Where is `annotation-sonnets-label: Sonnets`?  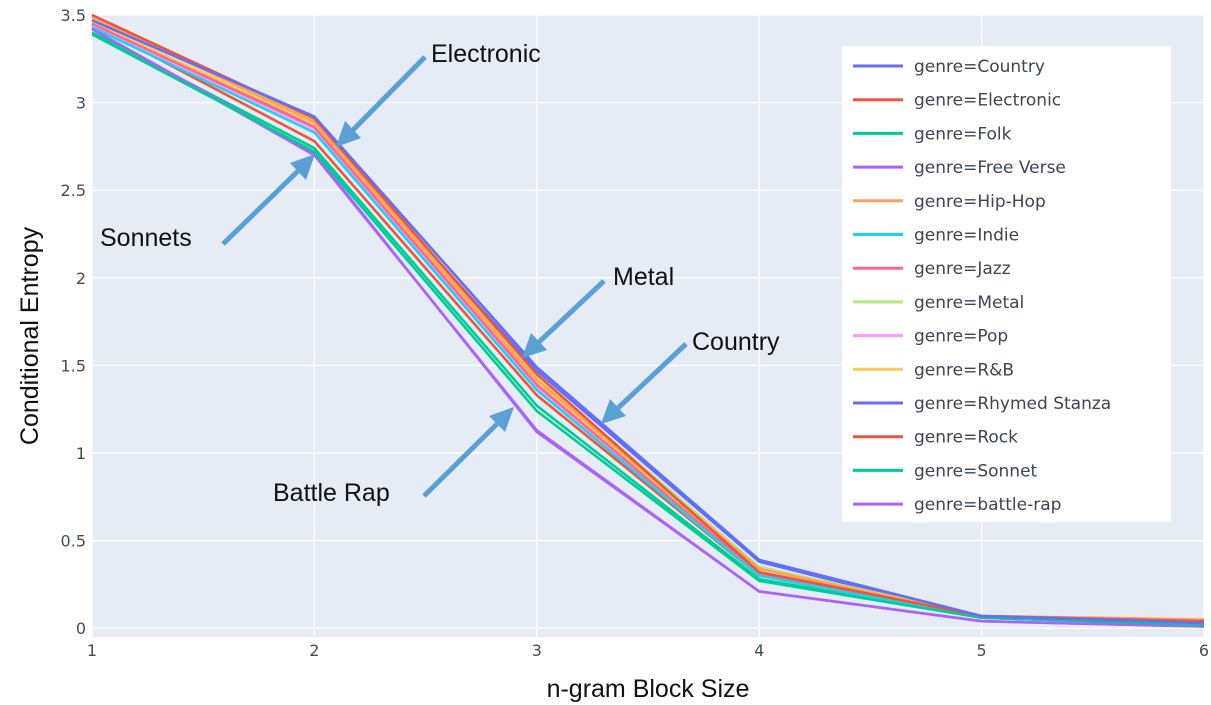
annotation-sonnets-label: Sonnets is located at coordinates (146, 238).